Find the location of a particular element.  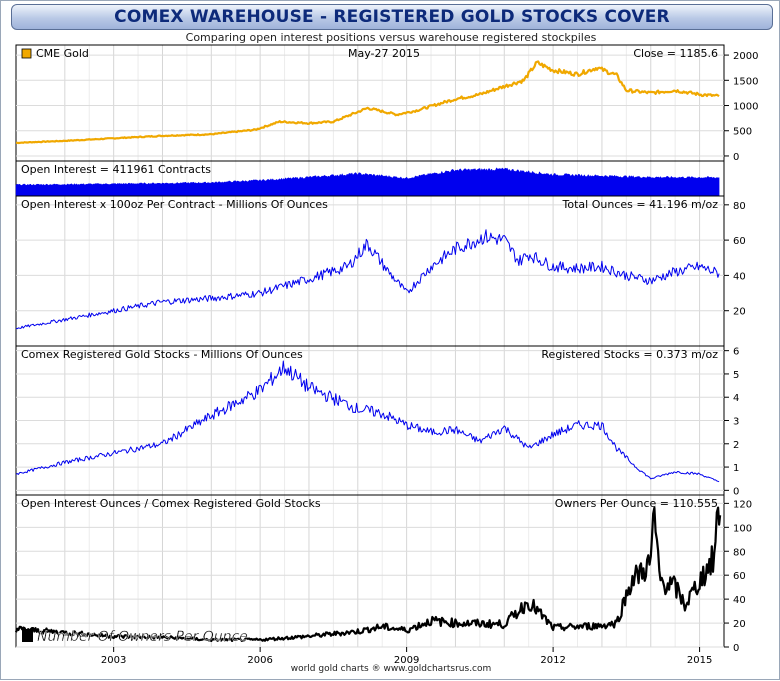

panel-right-label: Owners Per Ounce = 110.555 is located at coordinates (636, 503).